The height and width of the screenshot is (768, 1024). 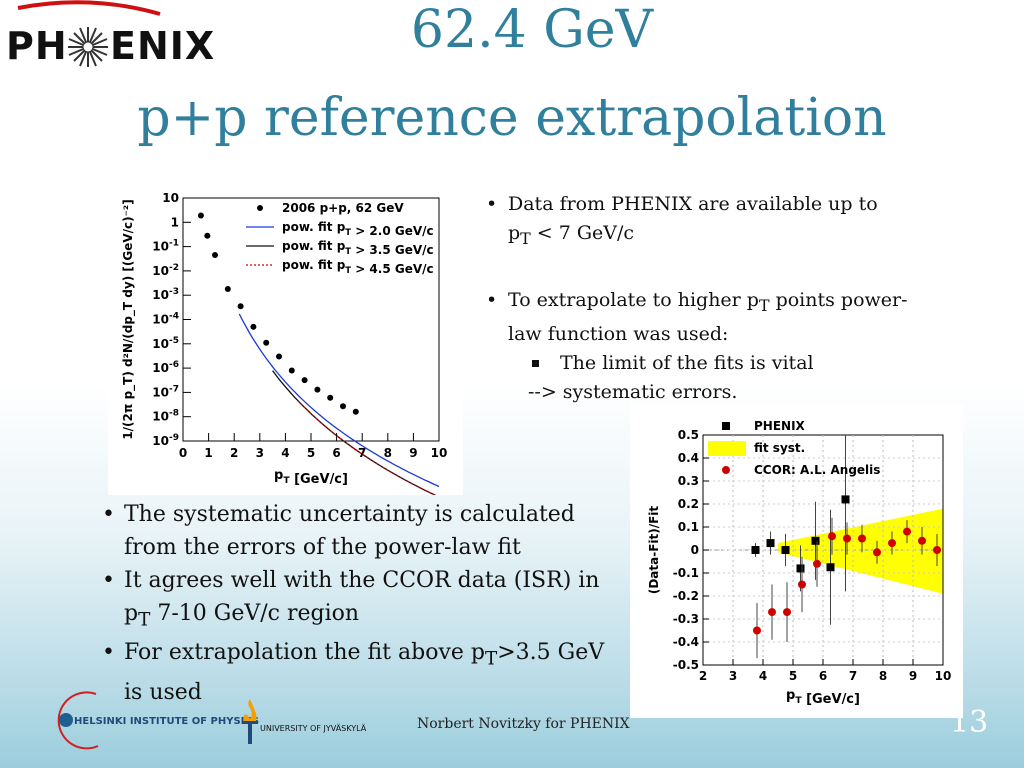 What do you see at coordinates (780, 426) in the screenshot?
I see `legend-label: PHENIX` at bounding box center [780, 426].